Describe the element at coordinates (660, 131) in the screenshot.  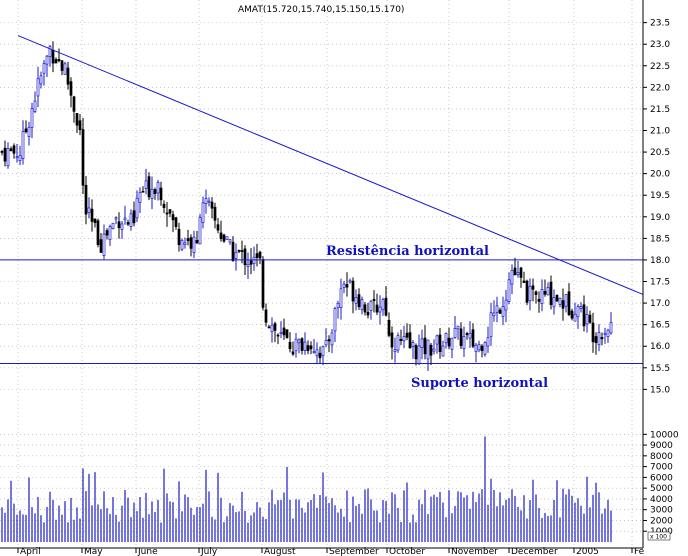
I see `price-tick-label: 21.0` at that location.